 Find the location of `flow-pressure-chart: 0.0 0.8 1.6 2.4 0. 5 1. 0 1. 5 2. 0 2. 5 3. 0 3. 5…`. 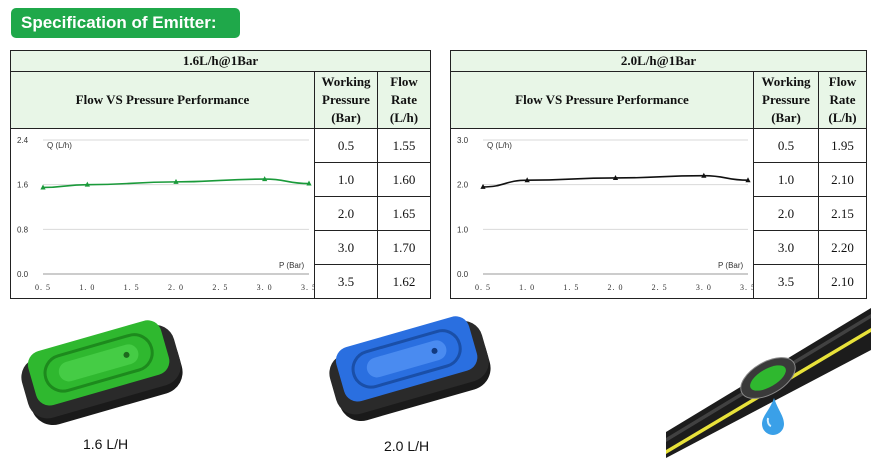

flow-pressure-chart: 0.0 0.8 1.6 2.4 0. 5 1. 0 1. 5 2. 0 2. 5 3. 0 3. 5… is located at coordinates (165, 214).